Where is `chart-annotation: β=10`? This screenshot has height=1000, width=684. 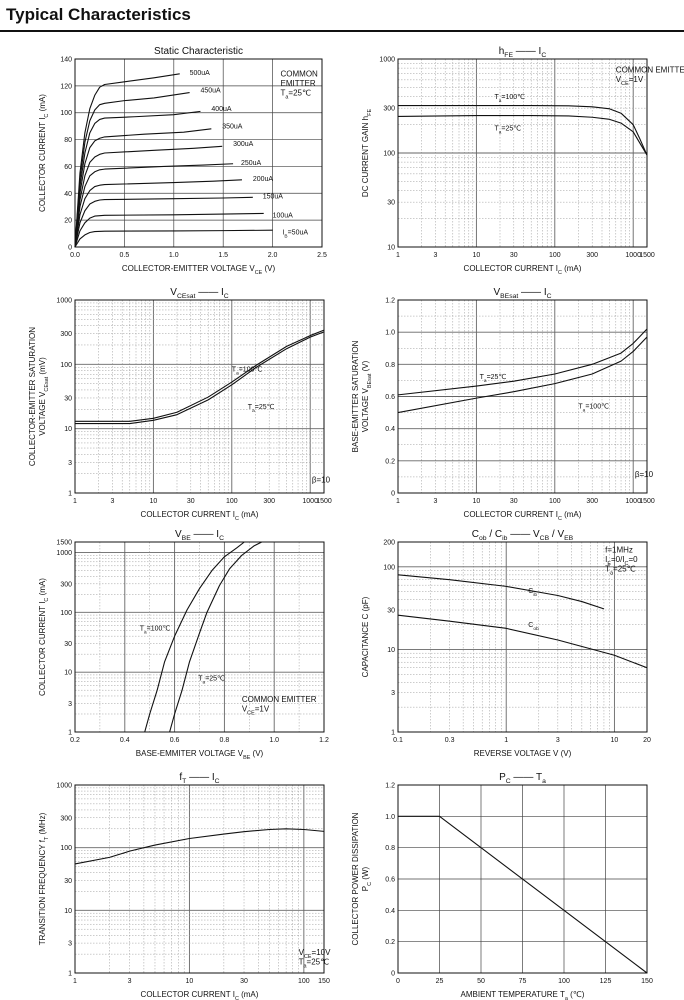 chart-annotation: β=10 is located at coordinates (321, 480).